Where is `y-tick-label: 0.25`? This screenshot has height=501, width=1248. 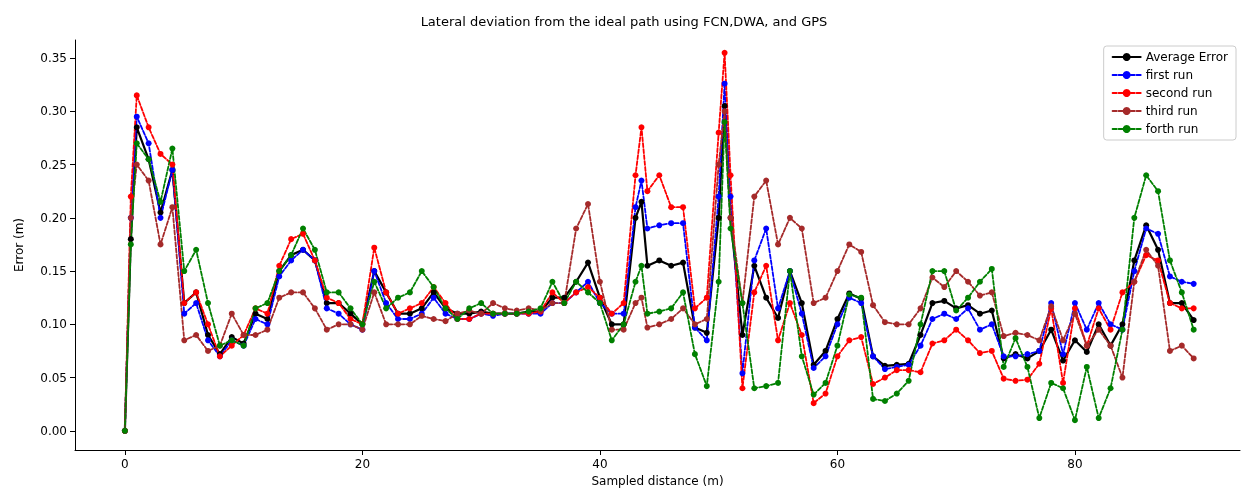 y-tick-label: 0.25 is located at coordinates (53, 164).